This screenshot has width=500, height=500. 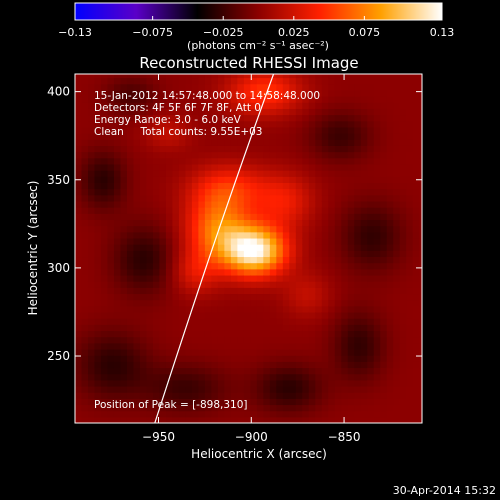 I want to click on colorbar-tick-label: 0.13, so click(x=442, y=32).